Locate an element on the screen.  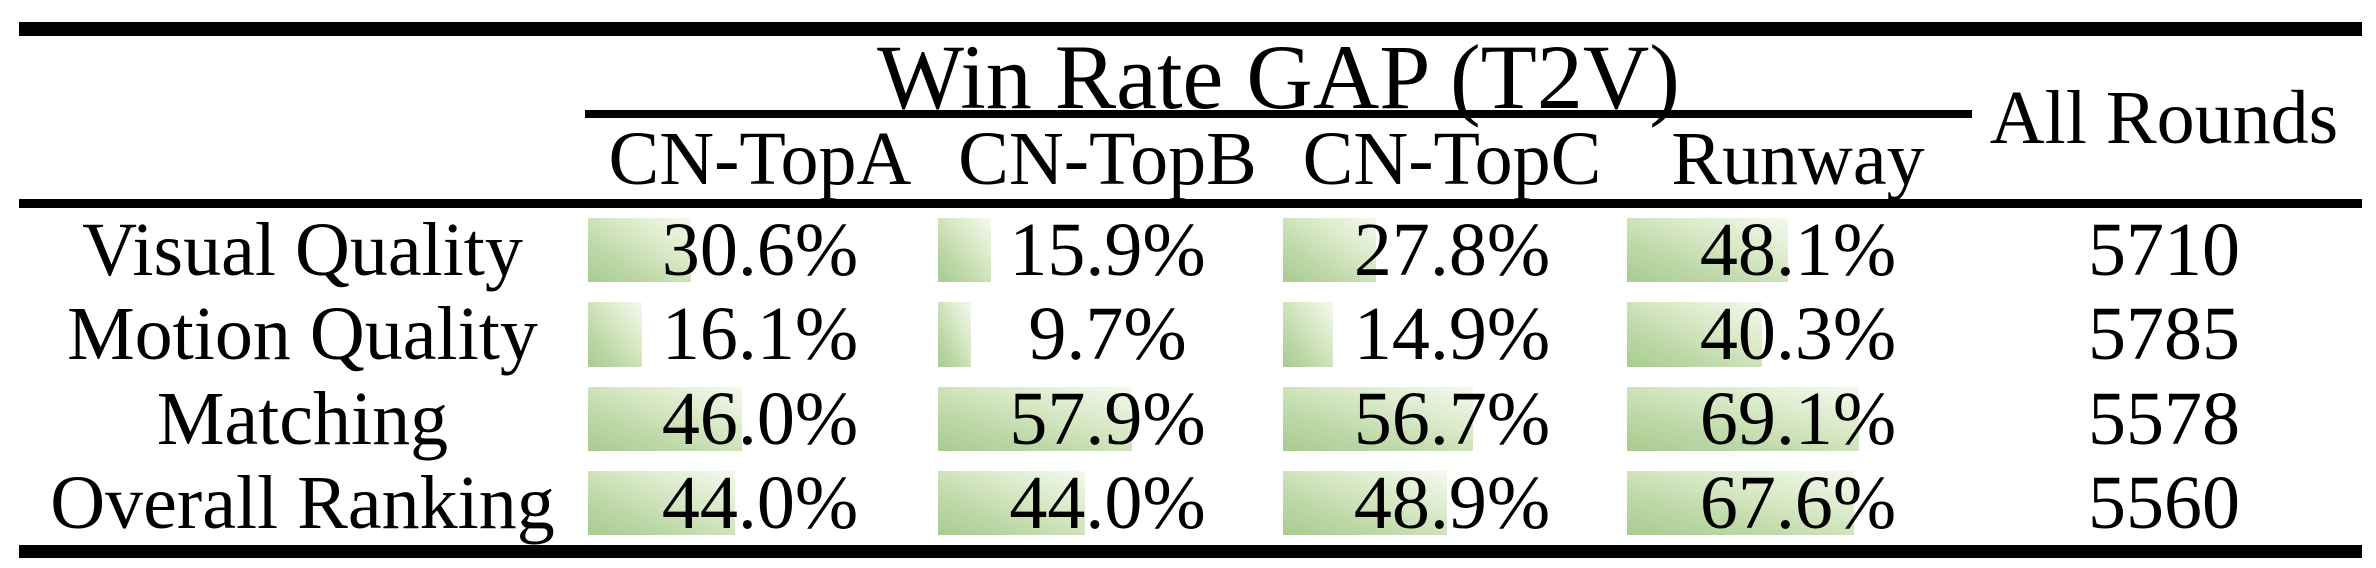
win-rate-cell: 48.1% is located at coordinates (1798, 250).